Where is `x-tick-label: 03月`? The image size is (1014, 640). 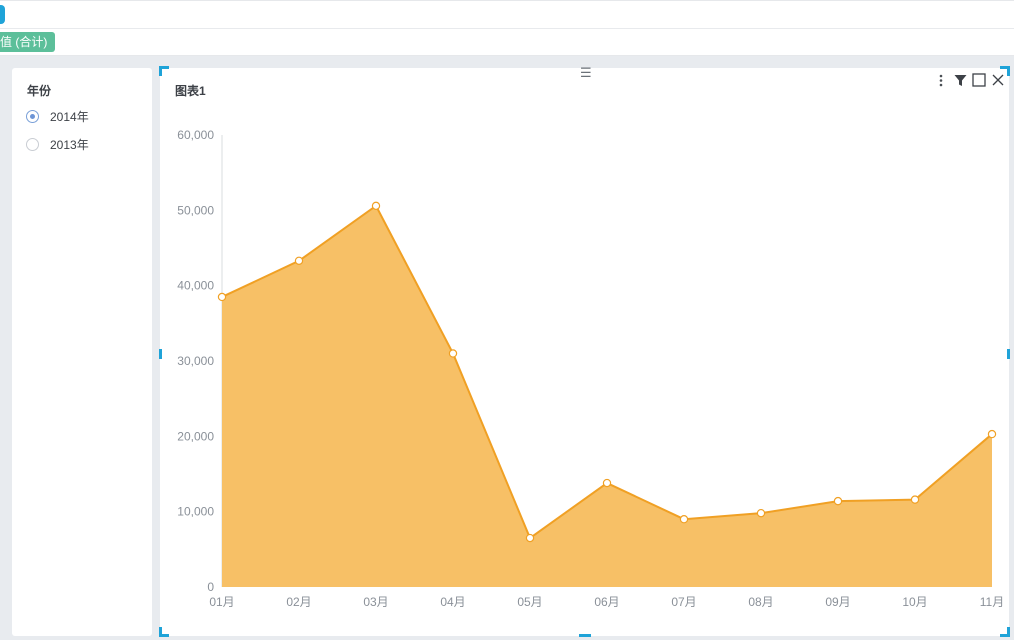
x-tick-label: 03月 is located at coordinates (375, 602).